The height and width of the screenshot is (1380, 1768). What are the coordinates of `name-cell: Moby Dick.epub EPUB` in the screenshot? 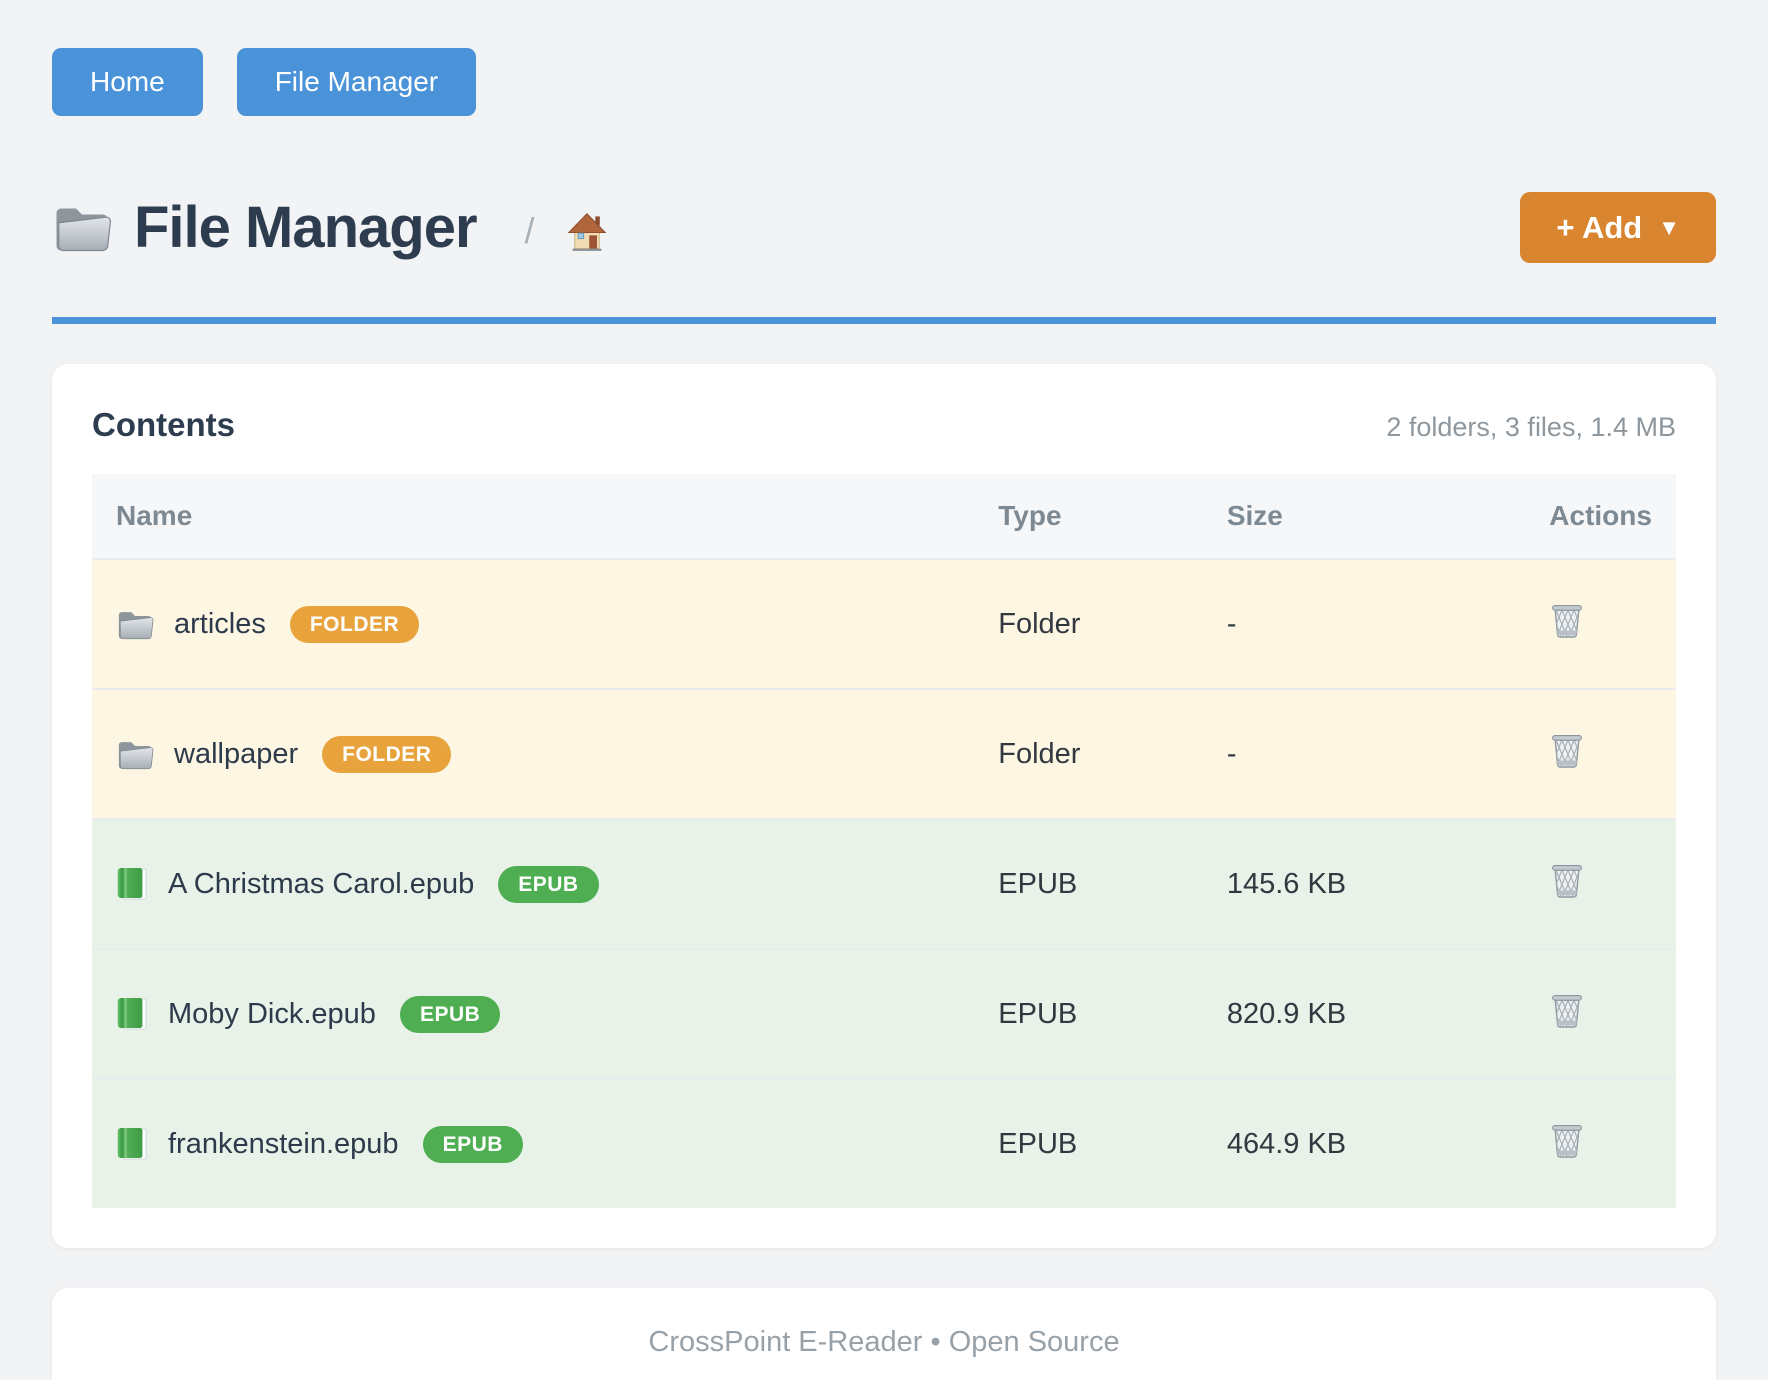 It's located at (533, 1014).